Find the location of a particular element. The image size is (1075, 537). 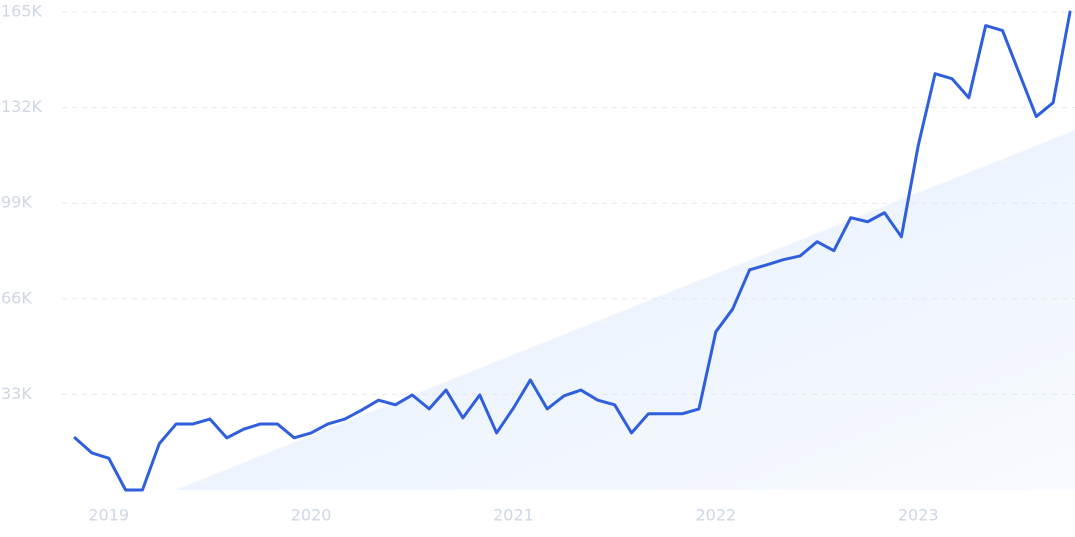

x-tick-label: 2022 is located at coordinates (715, 515).